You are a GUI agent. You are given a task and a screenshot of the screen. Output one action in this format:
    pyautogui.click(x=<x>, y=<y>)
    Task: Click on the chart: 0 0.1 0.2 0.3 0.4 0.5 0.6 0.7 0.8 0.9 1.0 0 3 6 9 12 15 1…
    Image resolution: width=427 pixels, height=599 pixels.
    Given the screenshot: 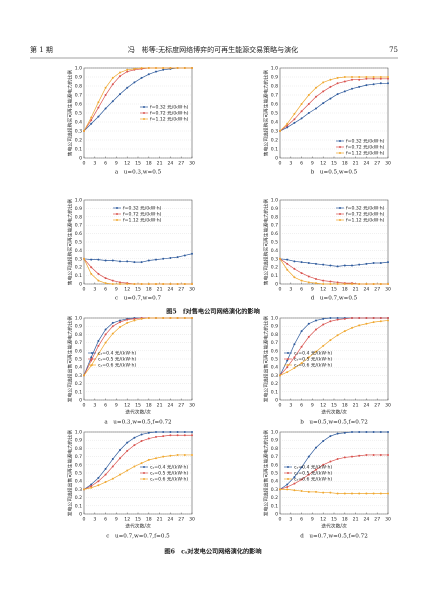 What is the action you would take?
    pyautogui.click(x=131, y=485)
    